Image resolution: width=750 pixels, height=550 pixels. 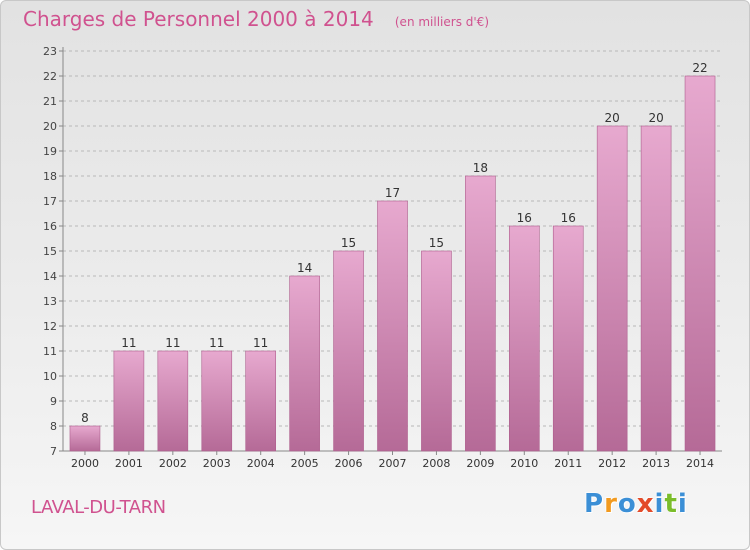 What do you see at coordinates (50, 251) in the screenshot?
I see `y-tick-label: 15` at bounding box center [50, 251].